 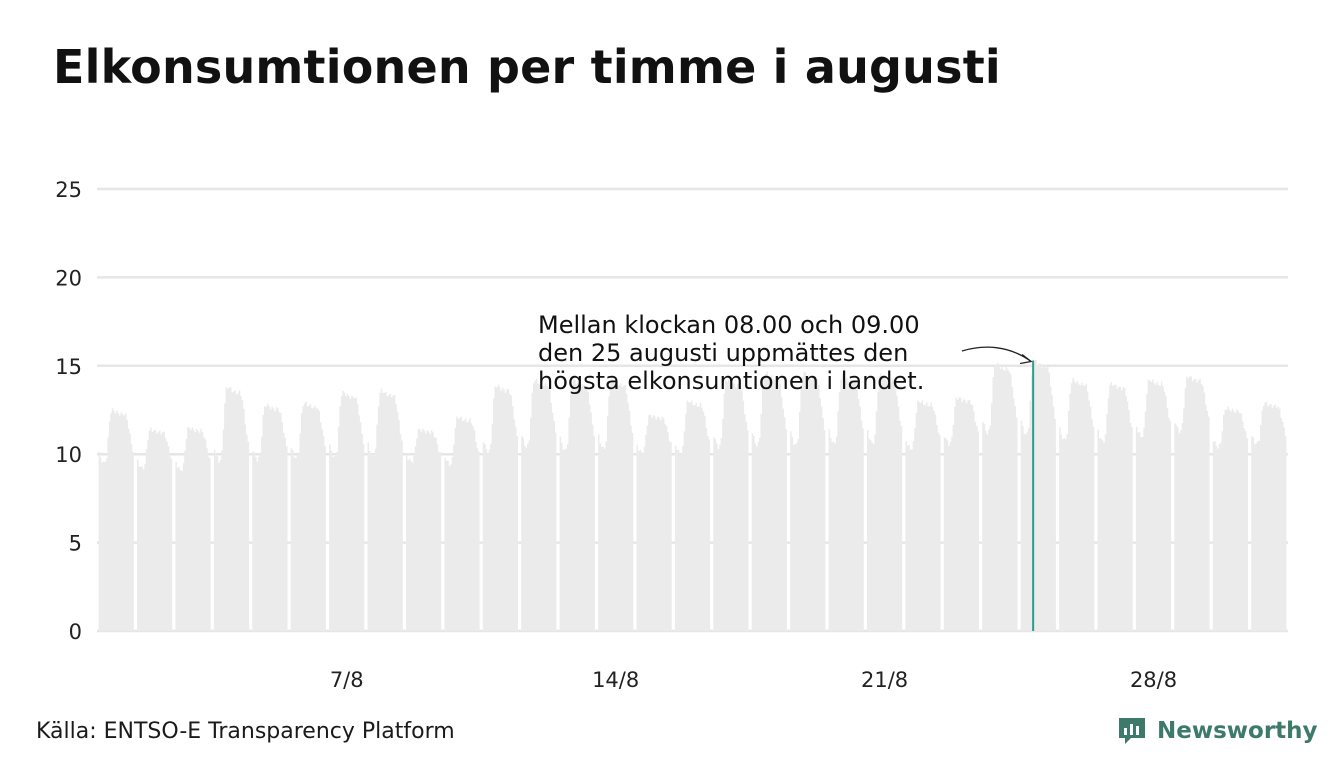 I want to click on chart-title: Elkonsumtionen per timme i augusti, so click(x=527, y=67).